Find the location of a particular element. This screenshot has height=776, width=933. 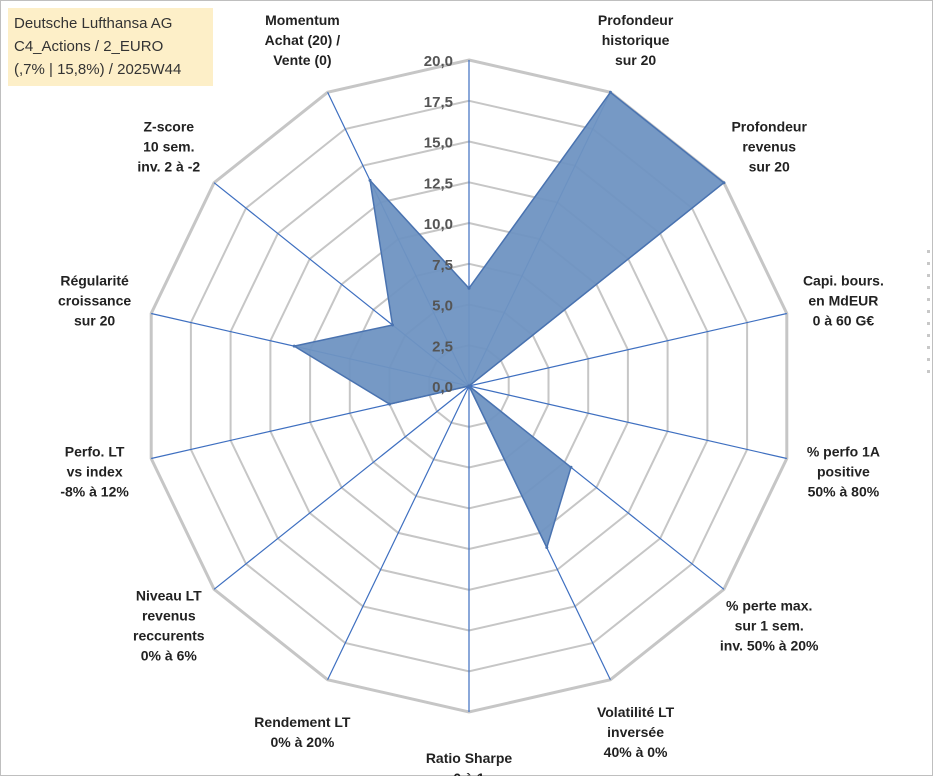

category-label: Rendement LT 0% à 20% is located at coordinates (302, 732).